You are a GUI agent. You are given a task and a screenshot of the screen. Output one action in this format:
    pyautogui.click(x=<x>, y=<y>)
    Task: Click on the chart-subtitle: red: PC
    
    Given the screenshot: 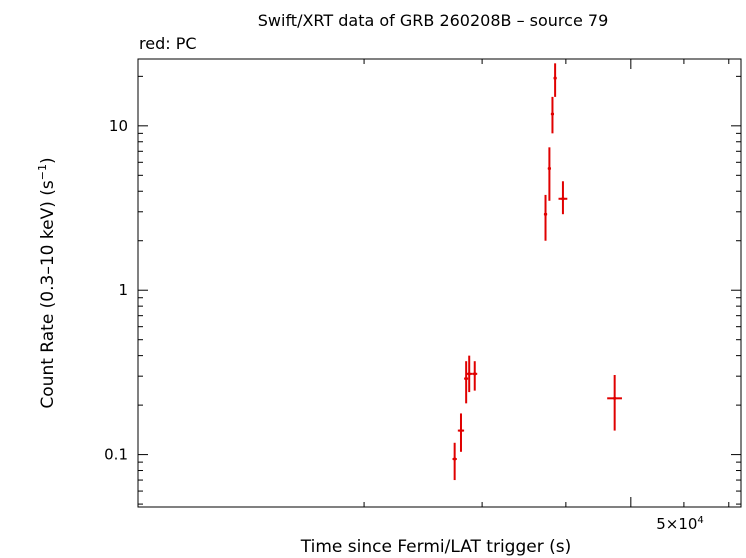 What is the action you would take?
    pyautogui.click(x=168, y=43)
    